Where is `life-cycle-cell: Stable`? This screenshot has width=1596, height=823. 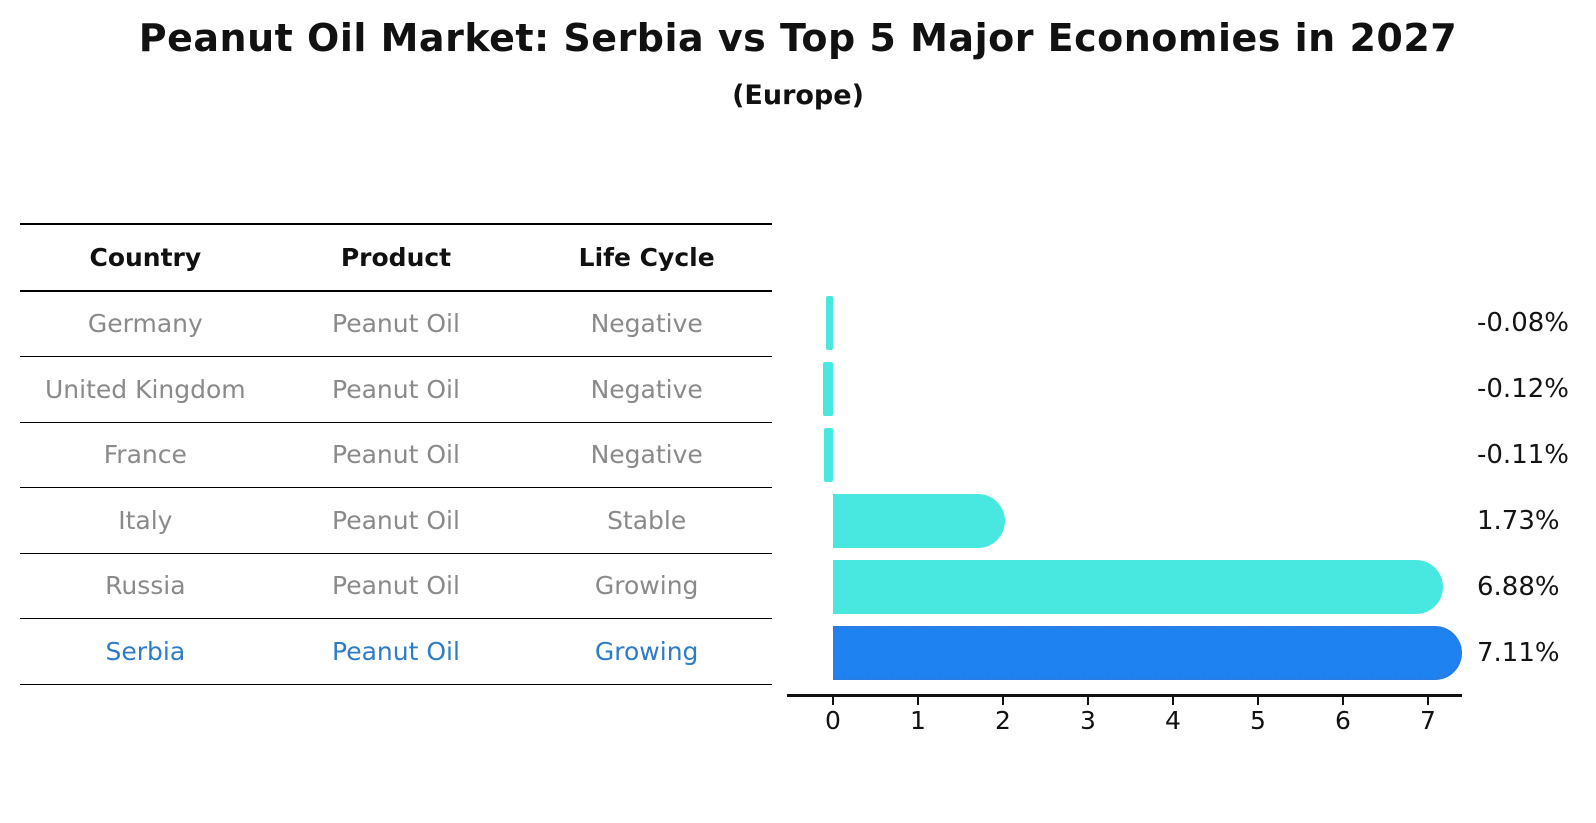 life-cycle-cell: Stable is located at coordinates (647, 520).